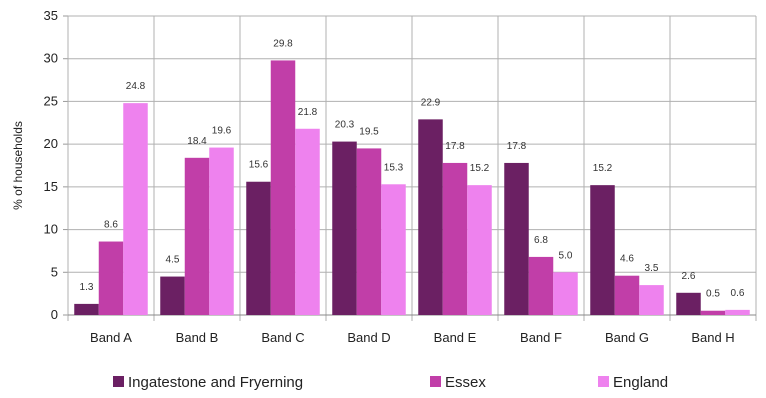 The image size is (766, 398). Describe the element at coordinates (197, 141) in the screenshot. I see `data-label: 18.4` at that location.